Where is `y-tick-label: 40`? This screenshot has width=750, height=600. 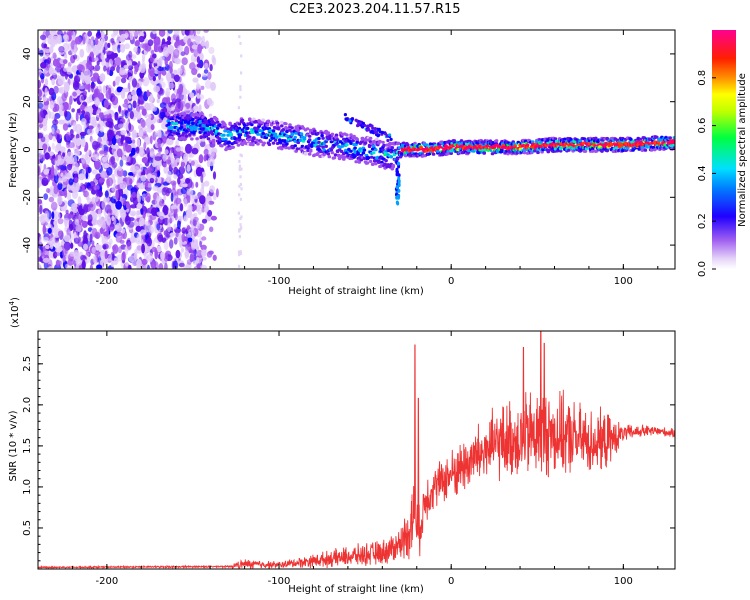
y-tick-label: 40 is located at coordinates (27, 54).